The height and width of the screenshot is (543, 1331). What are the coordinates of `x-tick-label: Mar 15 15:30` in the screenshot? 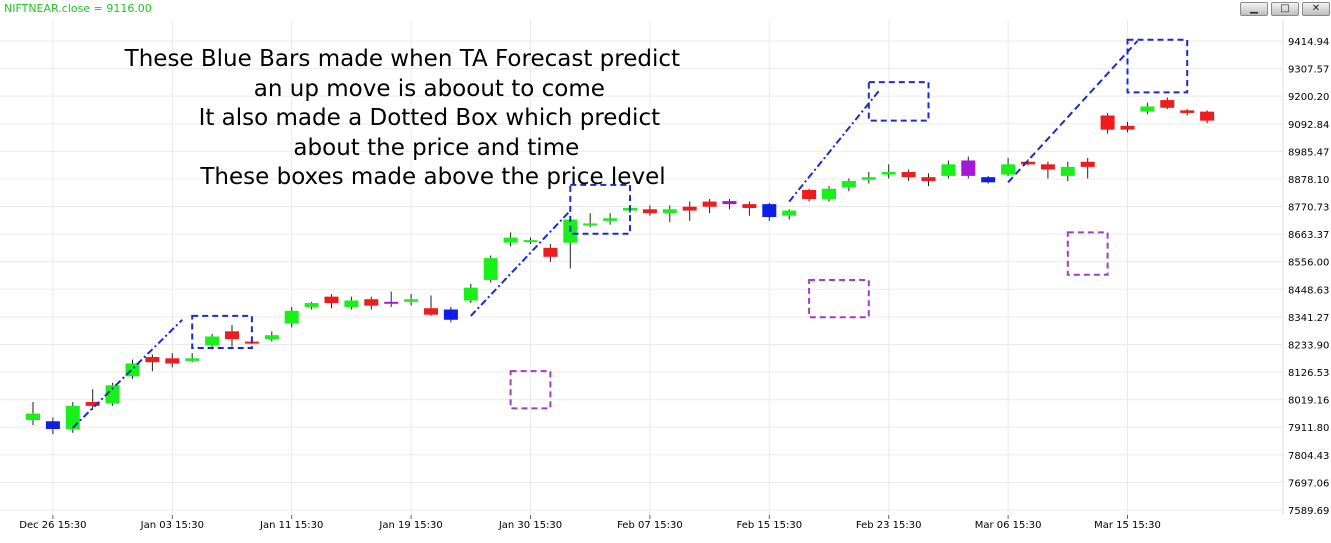 It's located at (1127, 525).